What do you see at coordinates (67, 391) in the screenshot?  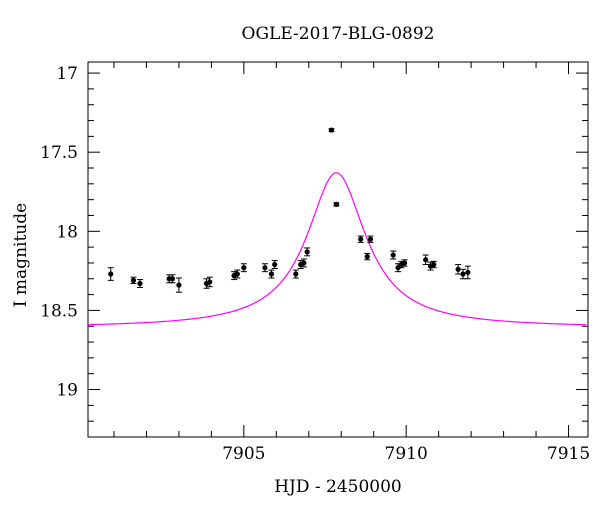 I see `y-tick-label: 19` at bounding box center [67, 391].